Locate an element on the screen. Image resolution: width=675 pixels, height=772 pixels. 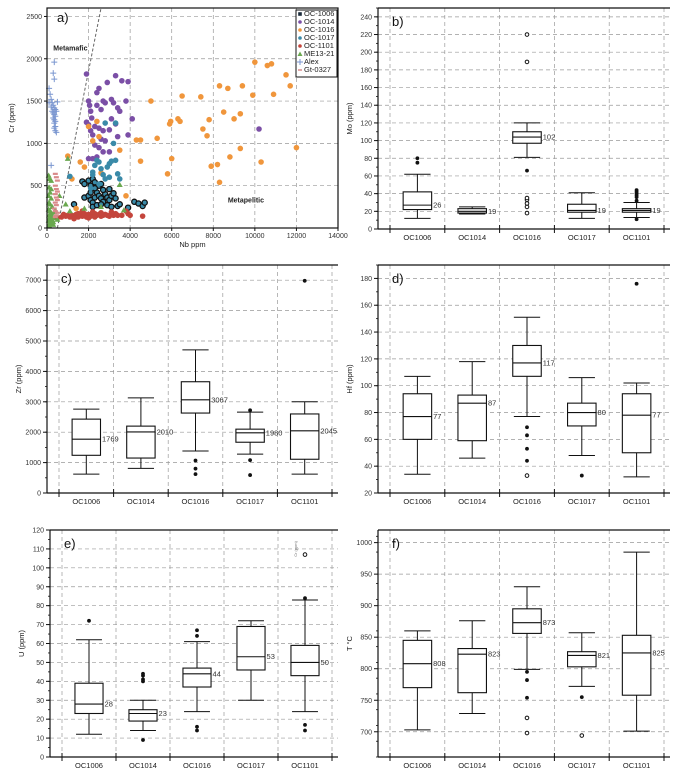
y-tick-label: 950 is located at coordinates (366, 575).